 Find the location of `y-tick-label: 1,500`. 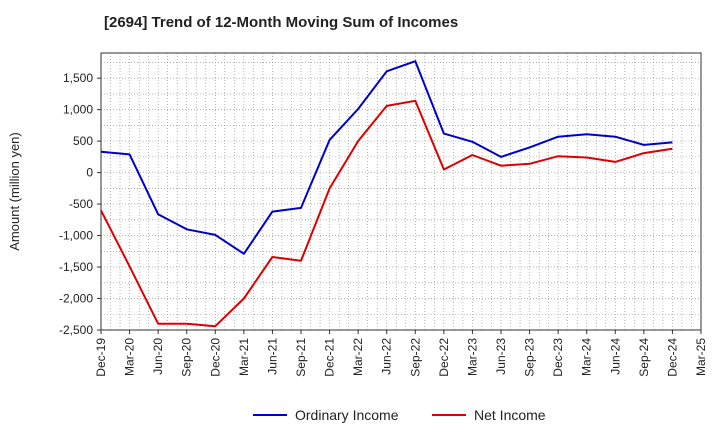

y-tick-label: 1,500 is located at coordinates (78, 78).